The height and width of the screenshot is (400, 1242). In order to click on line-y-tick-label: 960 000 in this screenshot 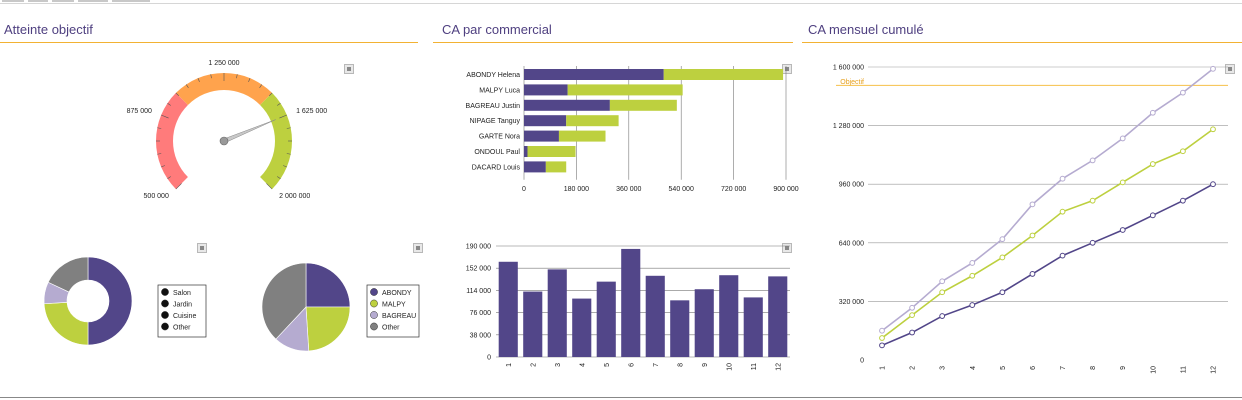, I will do `click(851, 185)`.